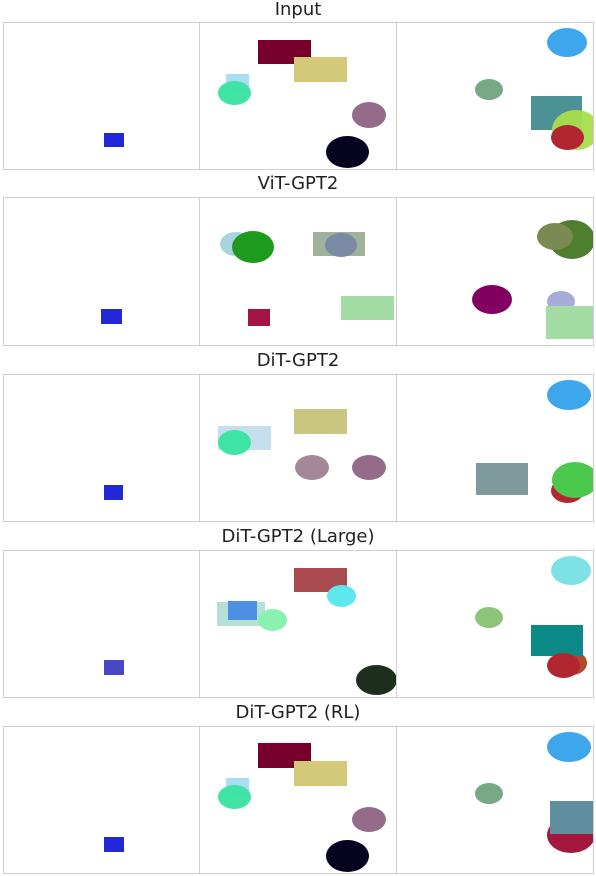  Describe the element at coordinates (571, 817) in the screenshot. I see `slate-teal-rectangle` at that location.